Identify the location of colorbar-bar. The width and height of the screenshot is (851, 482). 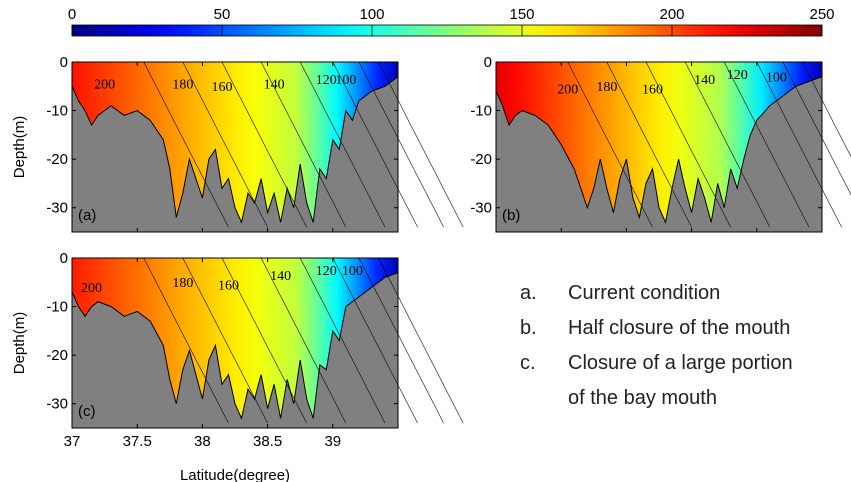
(447, 30).